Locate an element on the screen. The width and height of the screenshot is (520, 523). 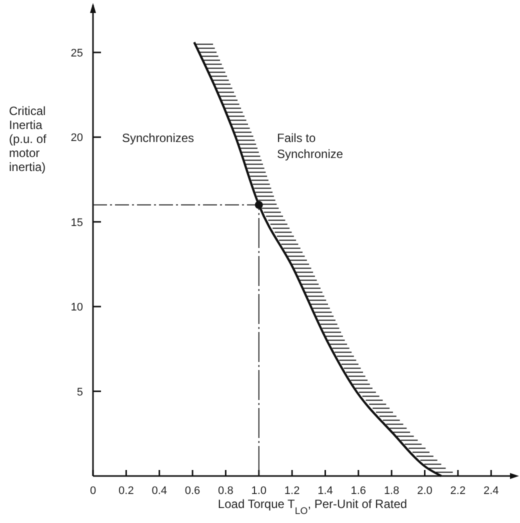
x-tick-label: 1.0 is located at coordinates (259, 491).